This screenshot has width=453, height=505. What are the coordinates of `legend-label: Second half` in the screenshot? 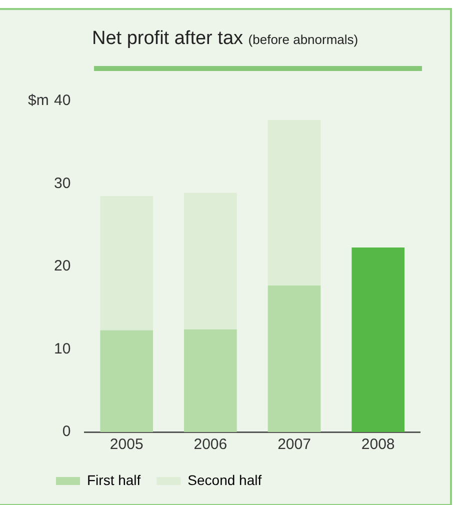 It's located at (225, 480).